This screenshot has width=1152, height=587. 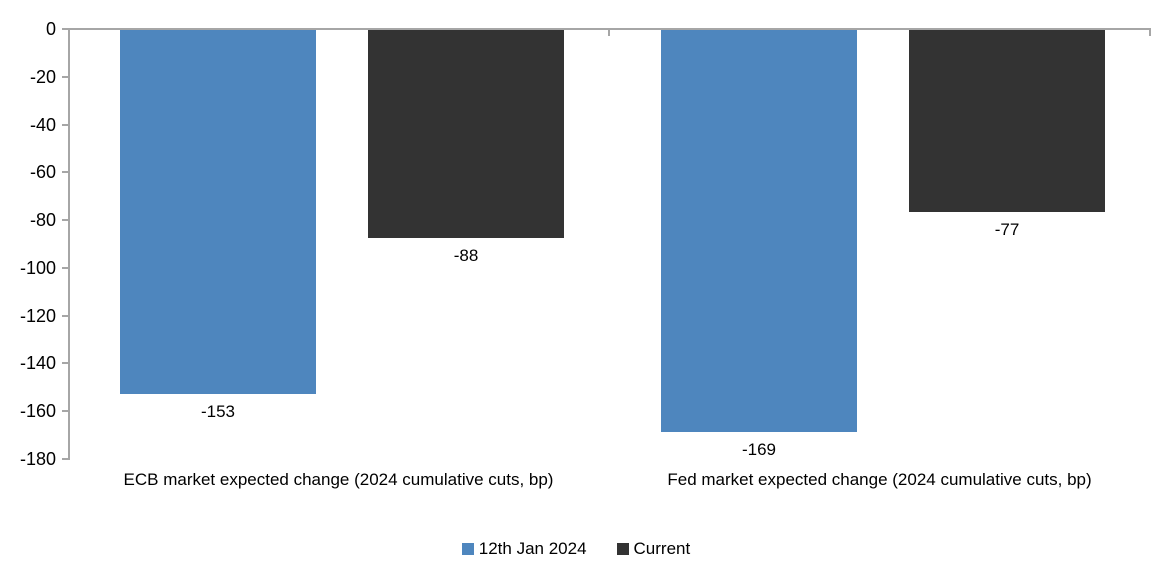 What do you see at coordinates (466, 134) in the screenshot?
I see `bar-current-cat0` at bounding box center [466, 134].